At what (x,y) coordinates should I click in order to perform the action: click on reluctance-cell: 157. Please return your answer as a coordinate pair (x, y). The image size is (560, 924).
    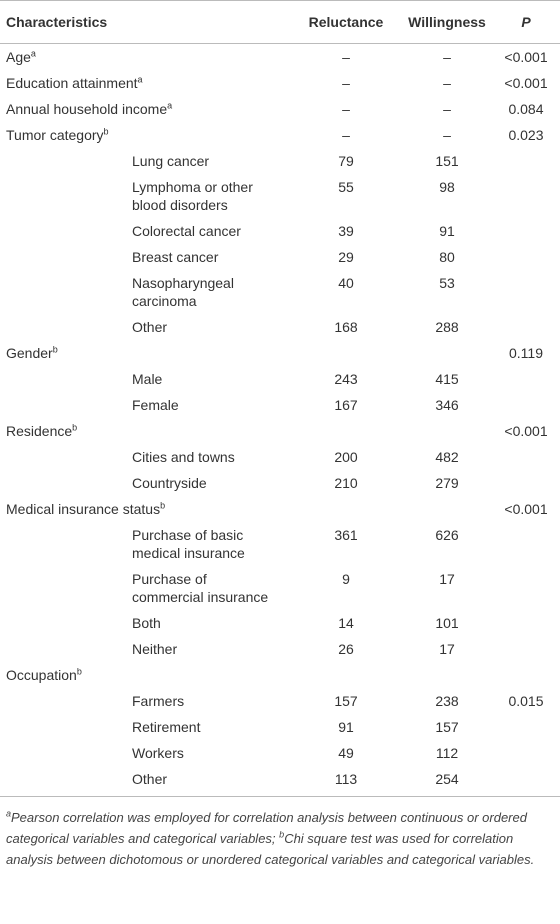
    Looking at the image, I should click on (346, 701).